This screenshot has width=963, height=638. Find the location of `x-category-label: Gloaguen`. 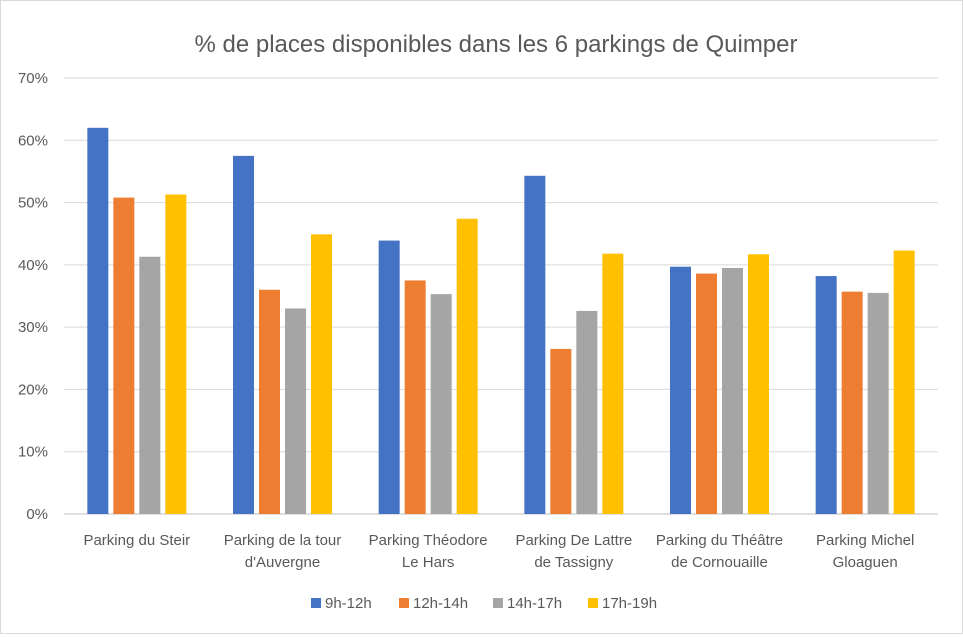

x-category-label: Gloaguen is located at coordinates (865, 562).